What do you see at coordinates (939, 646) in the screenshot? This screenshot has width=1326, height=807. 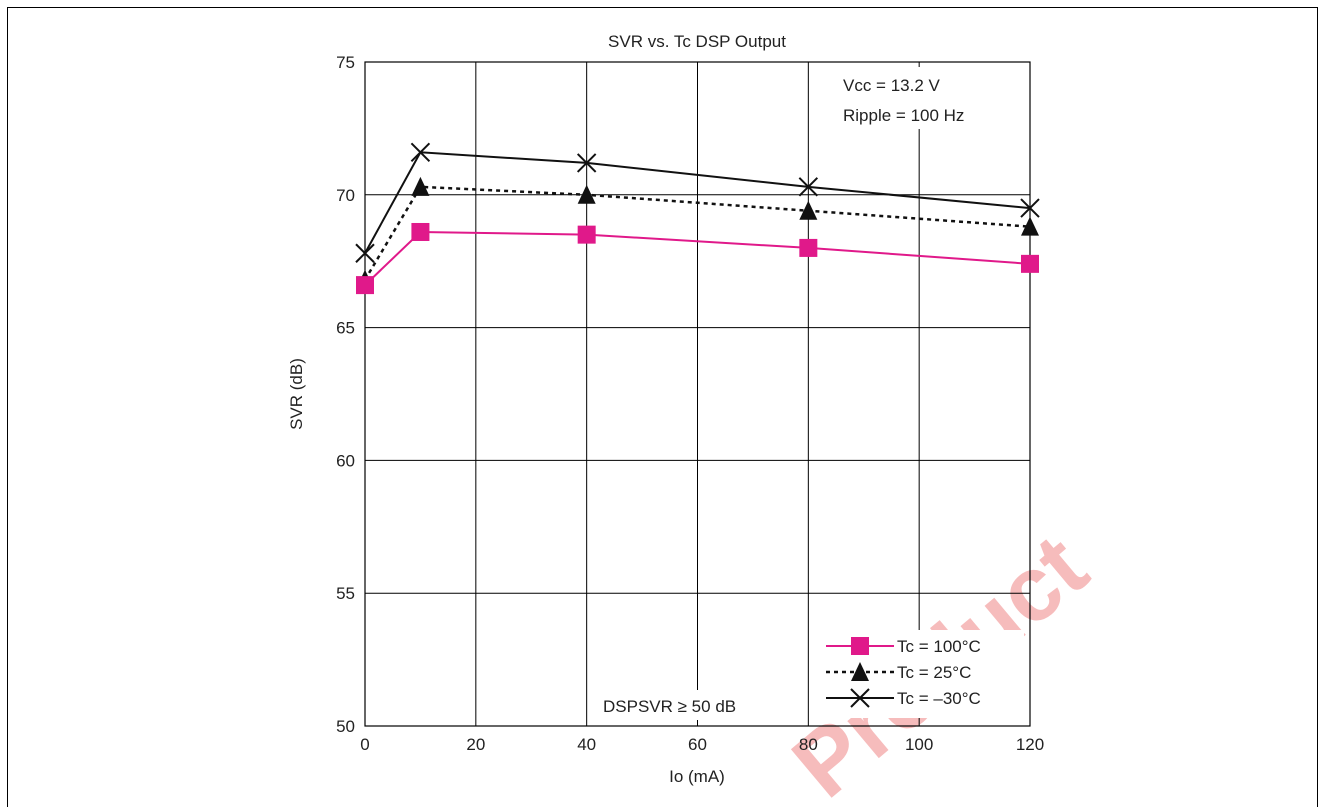 I see `legend-label: Tc = 100°C` at bounding box center [939, 646].